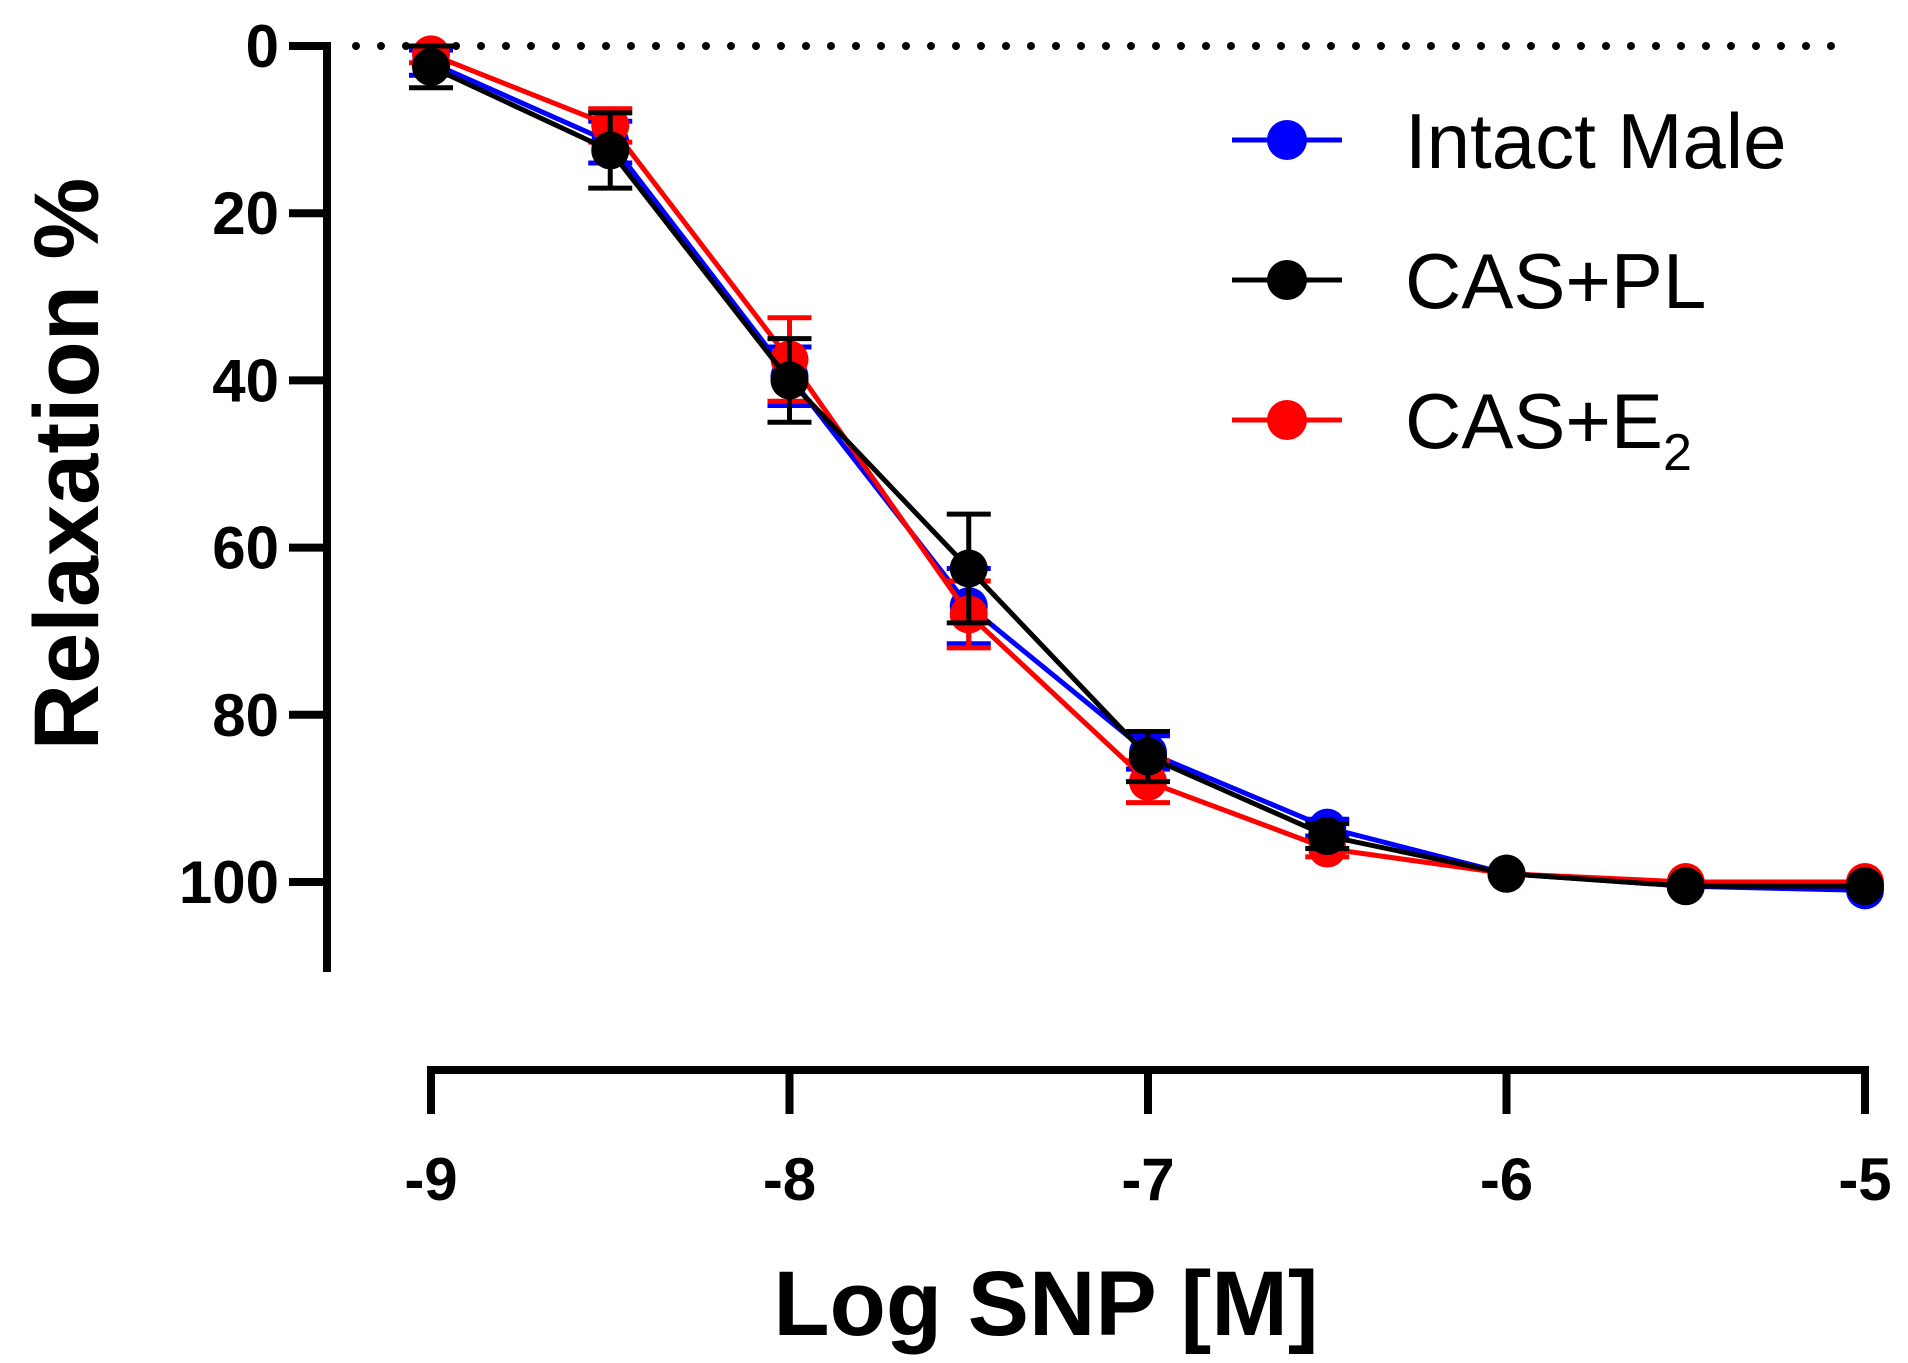  I want to click on x-tick-label: -6, so click(1506, 1179).